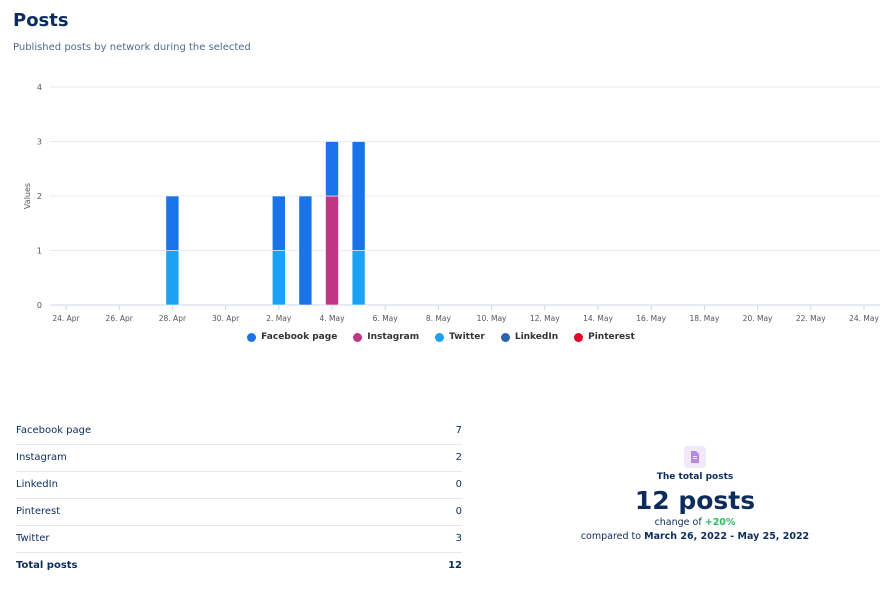  I want to click on x-tick-label: 30. Apr, so click(226, 318).